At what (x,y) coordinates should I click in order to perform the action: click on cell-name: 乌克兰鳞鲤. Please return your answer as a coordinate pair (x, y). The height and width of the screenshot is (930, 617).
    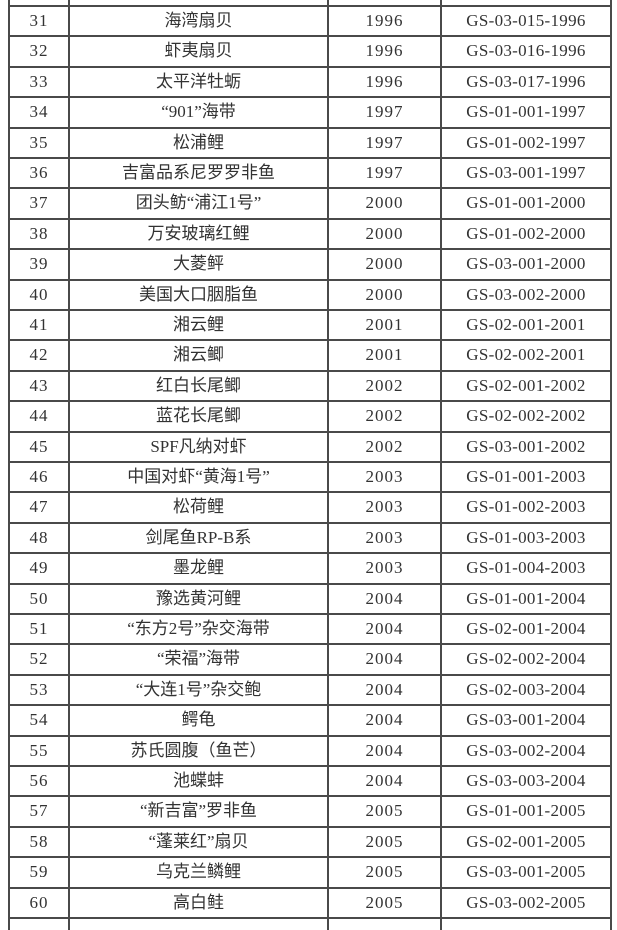
    Looking at the image, I should click on (198, 872).